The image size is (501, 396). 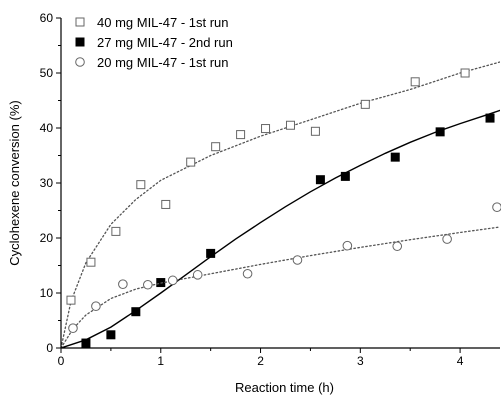 I want to click on x-tick-label: 2, so click(x=260, y=361).